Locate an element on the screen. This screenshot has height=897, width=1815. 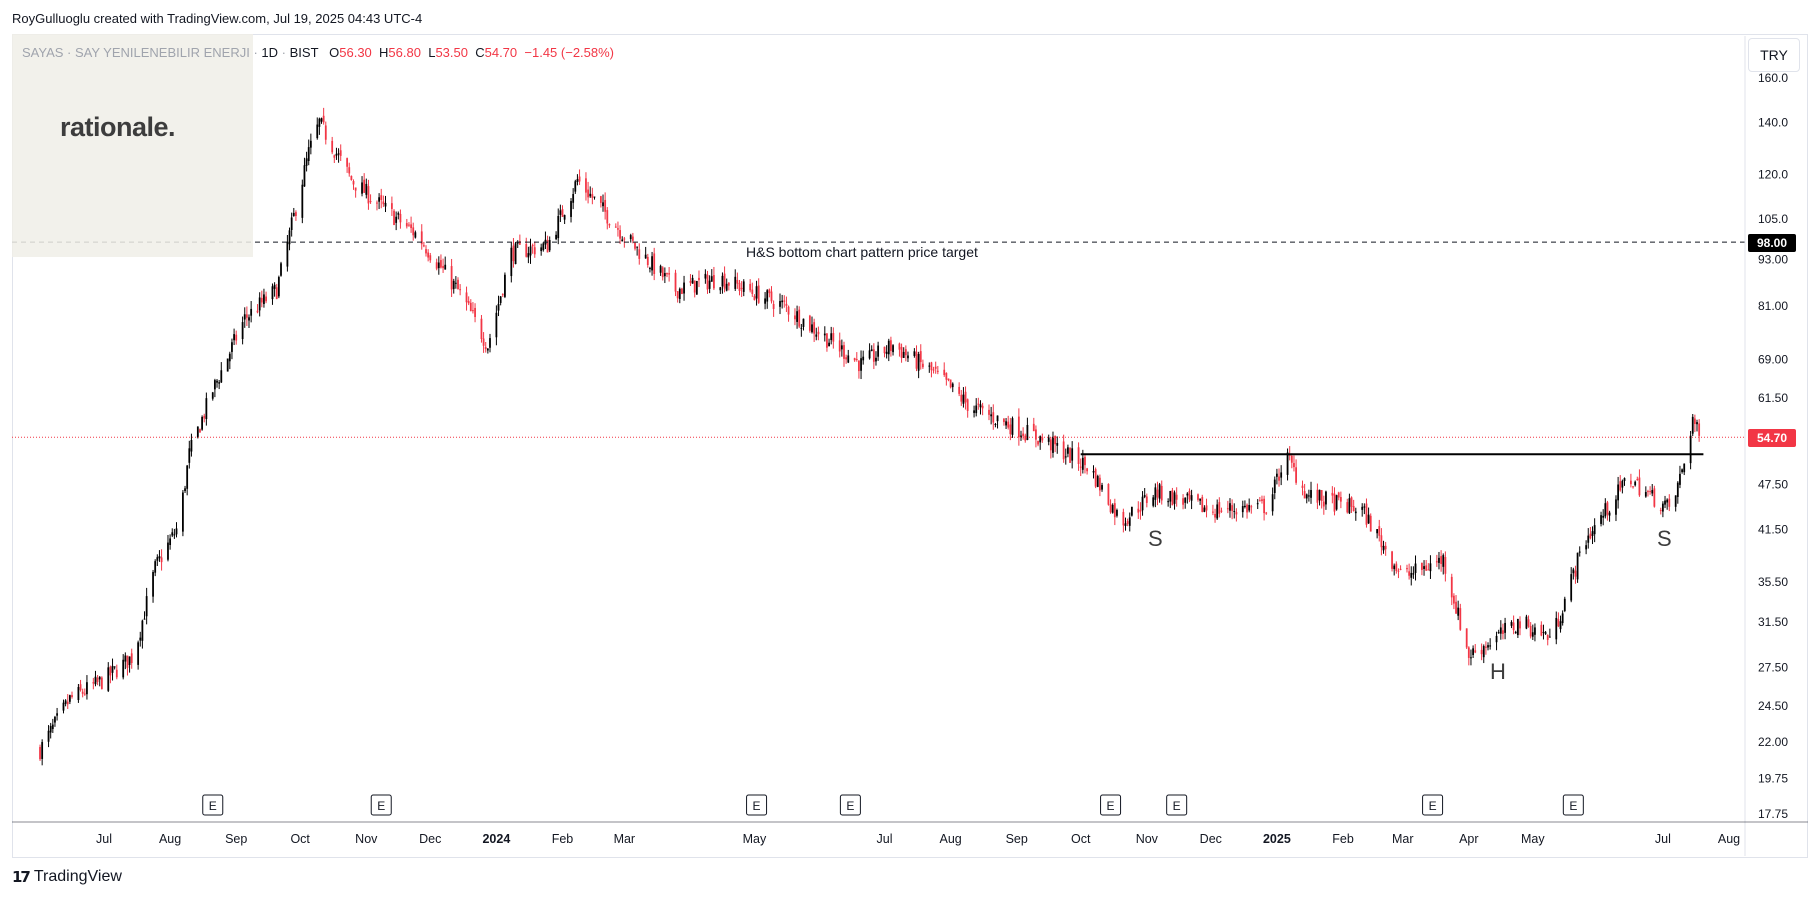
open-label: O is located at coordinates (334, 52).